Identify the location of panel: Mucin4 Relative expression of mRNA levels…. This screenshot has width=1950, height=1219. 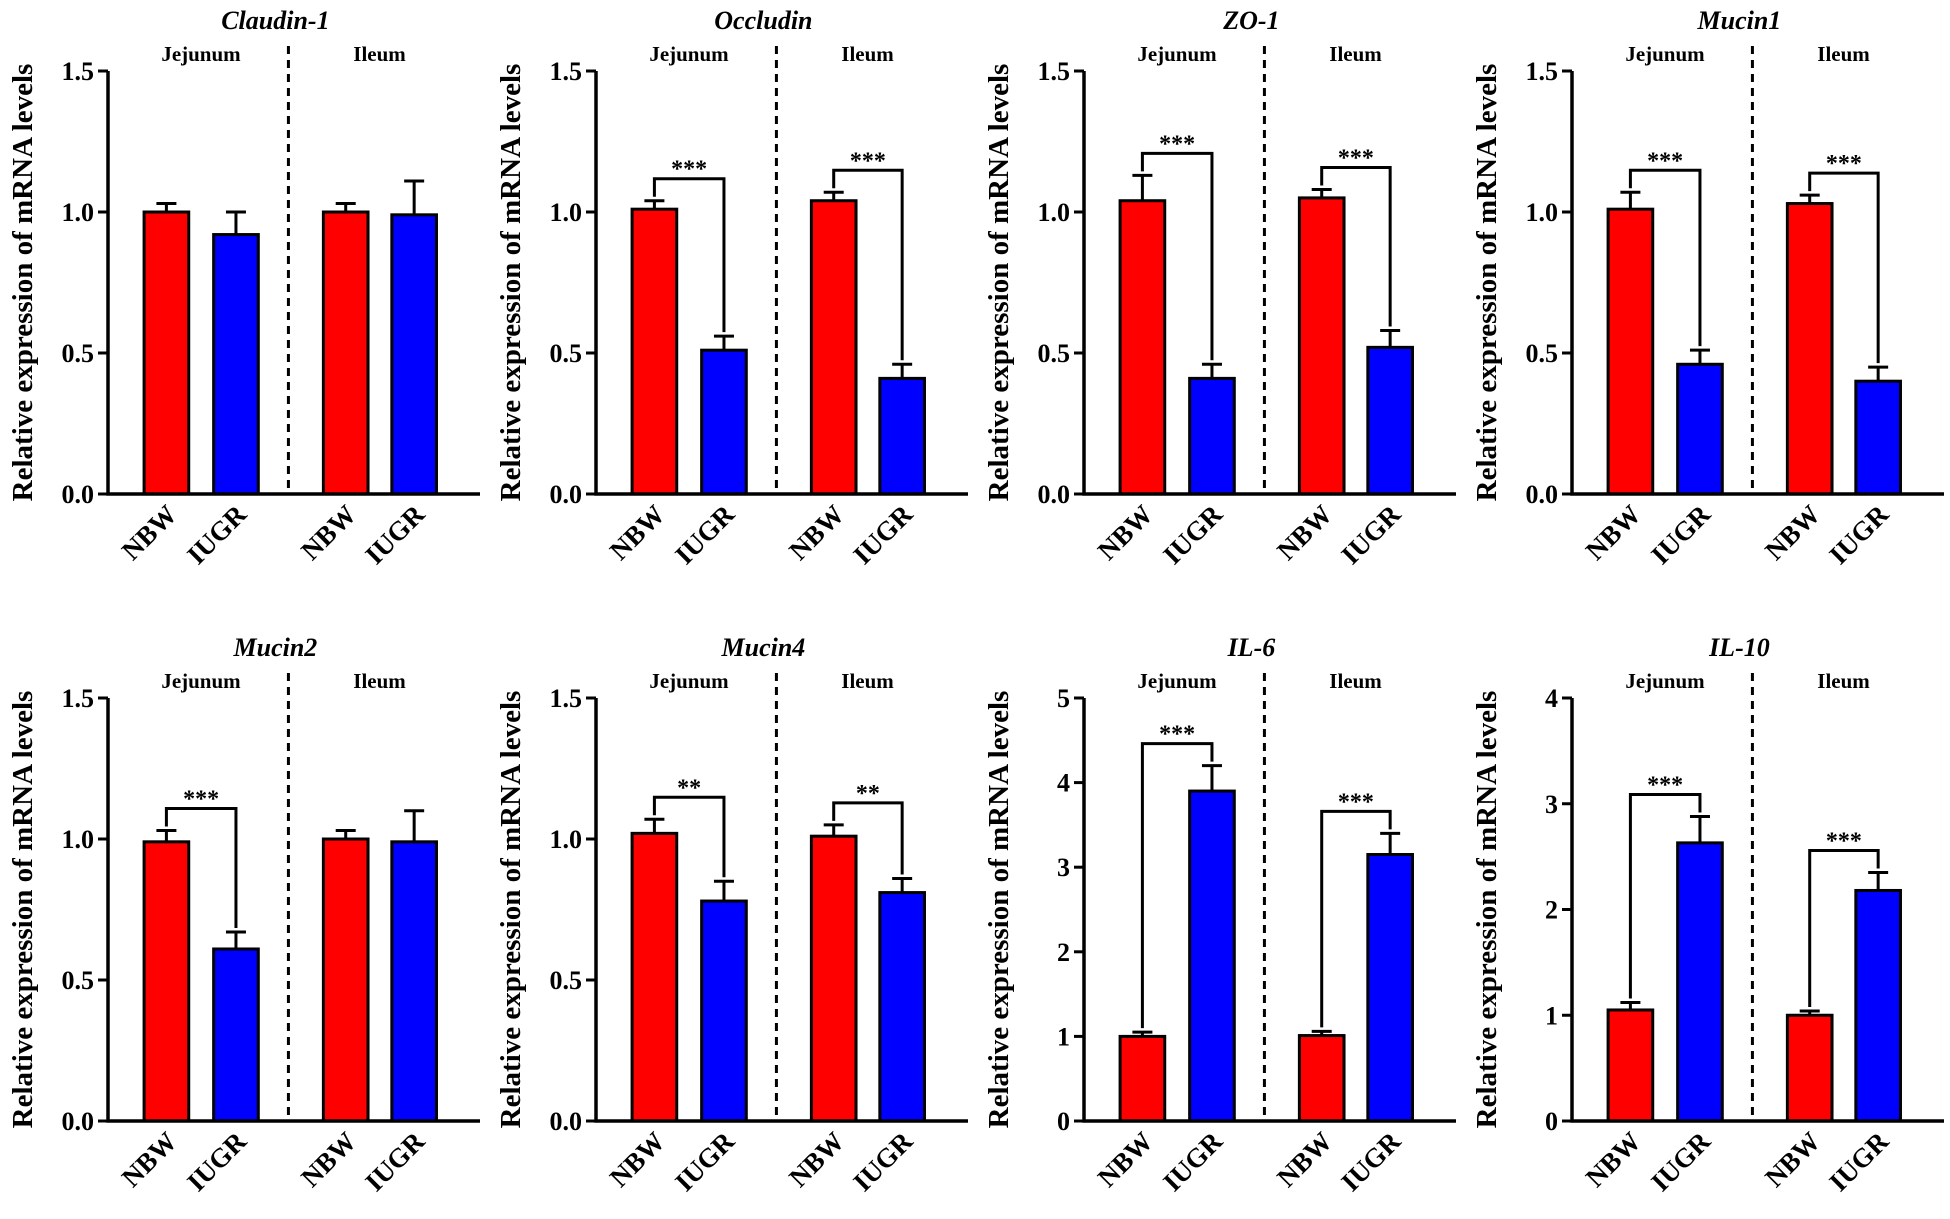
(731, 915).